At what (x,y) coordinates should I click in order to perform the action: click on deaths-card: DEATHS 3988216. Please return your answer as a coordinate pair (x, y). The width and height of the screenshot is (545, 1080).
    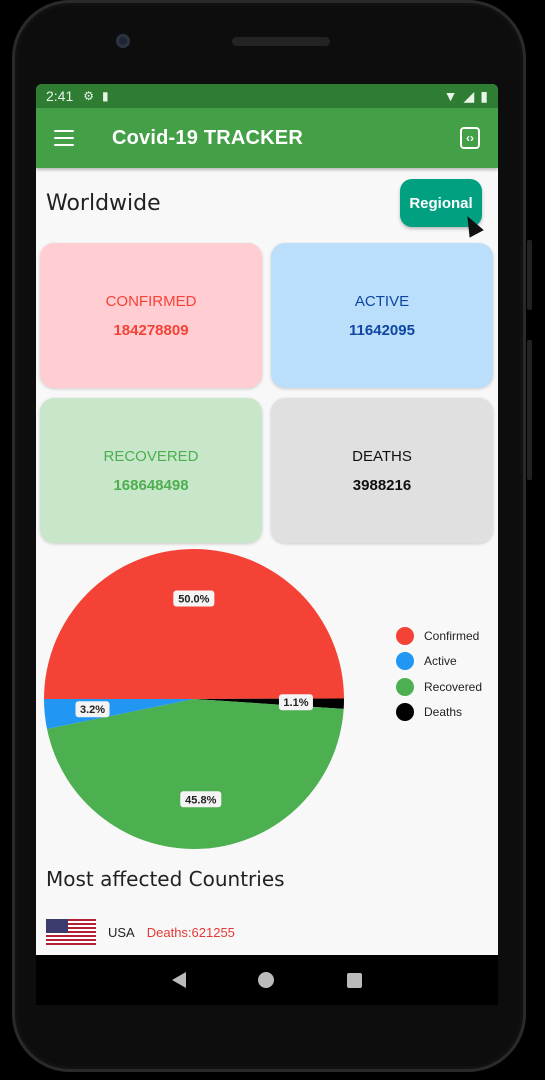
    Looking at the image, I should click on (382, 470).